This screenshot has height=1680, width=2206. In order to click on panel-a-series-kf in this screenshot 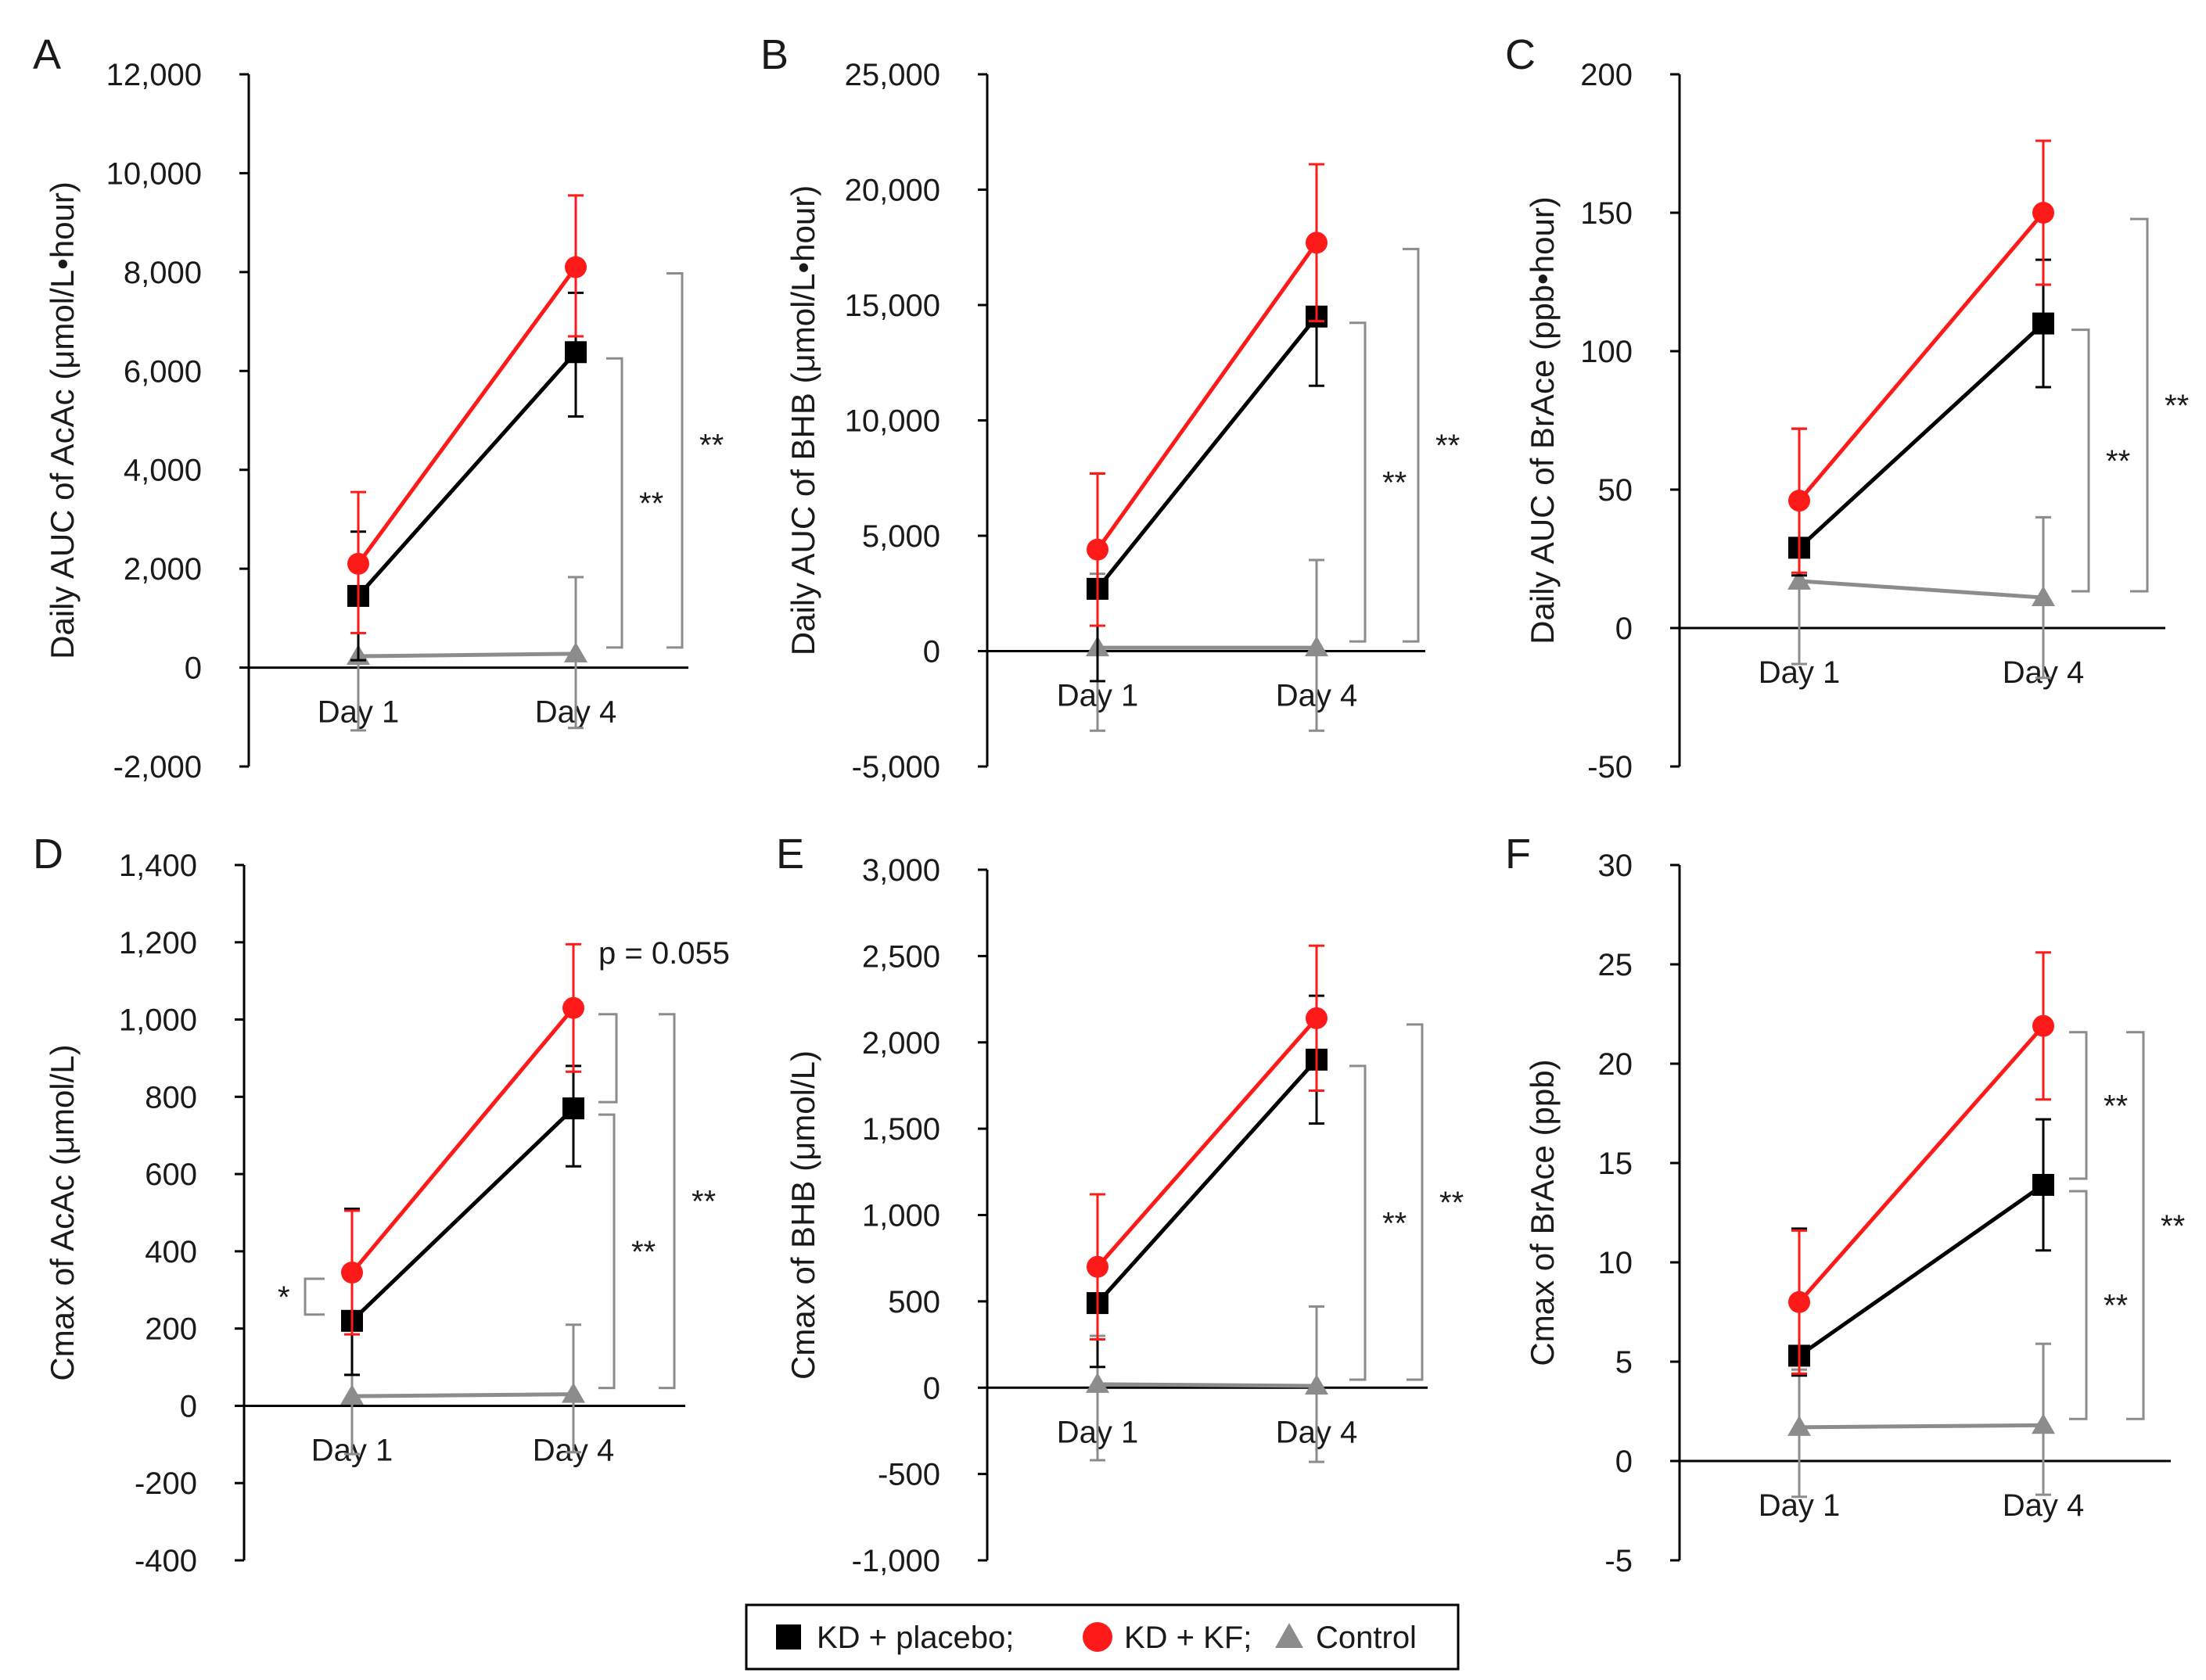, I will do `click(467, 414)`.